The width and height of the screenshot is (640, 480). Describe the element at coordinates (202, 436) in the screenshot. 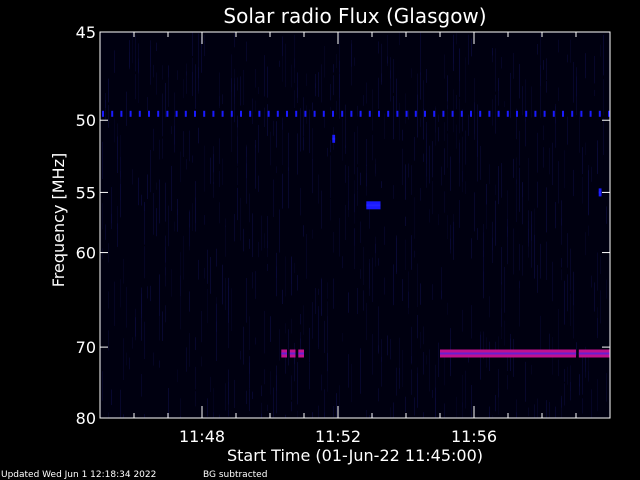

I see `x-tick-label: 11:48` at that location.